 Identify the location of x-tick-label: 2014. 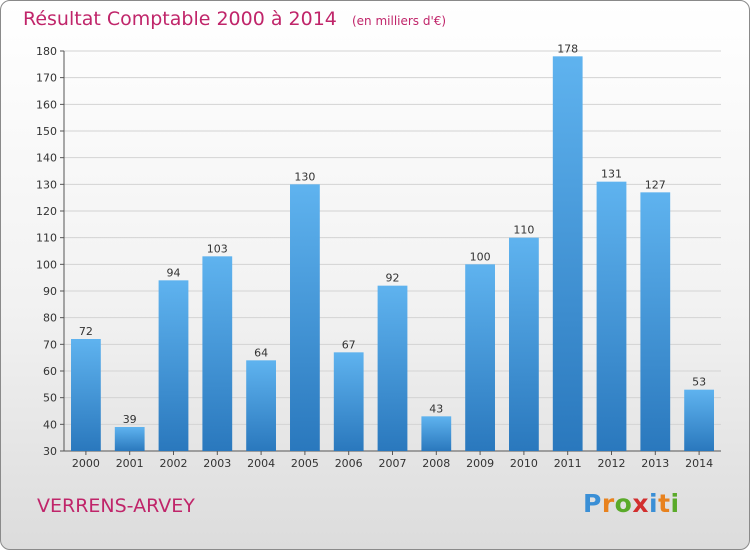
(699, 463).